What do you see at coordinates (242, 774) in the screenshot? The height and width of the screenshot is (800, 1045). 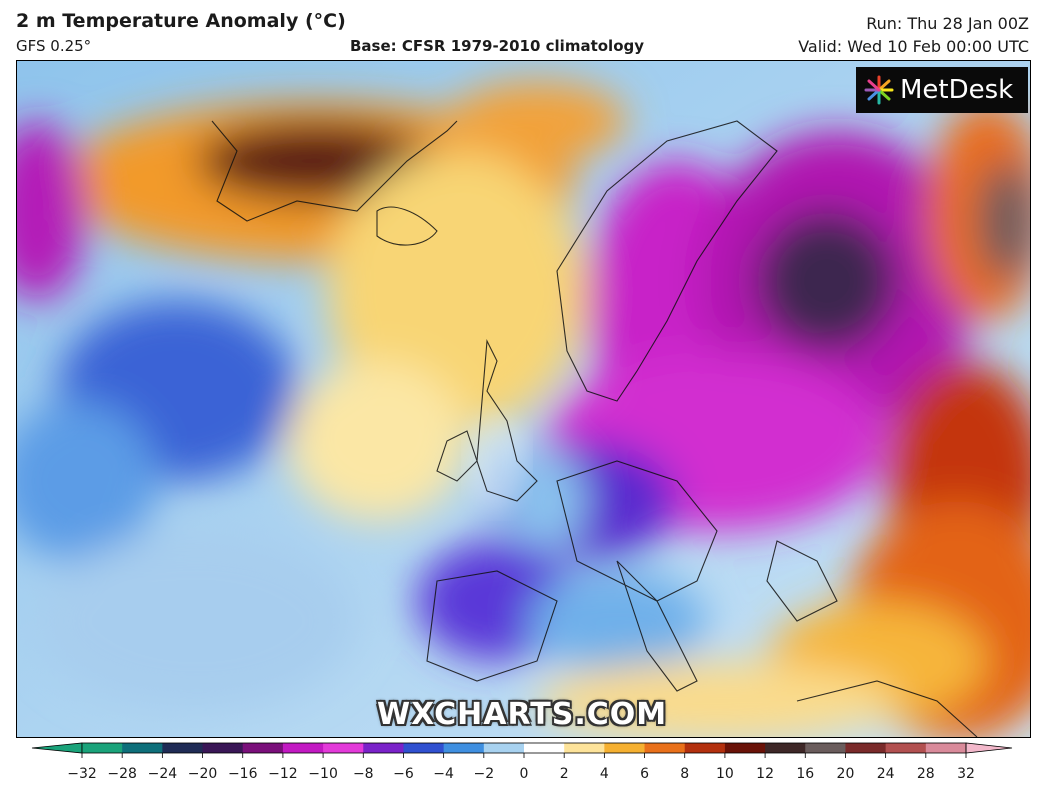 I see `colorbar-tick-label: −16` at bounding box center [242, 774].